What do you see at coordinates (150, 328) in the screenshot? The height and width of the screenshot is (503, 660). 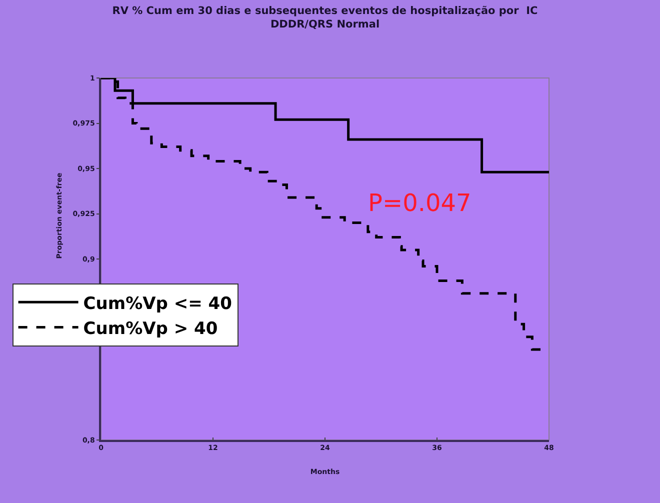 I see `legend-label: Cum%Vp > 40` at bounding box center [150, 328].